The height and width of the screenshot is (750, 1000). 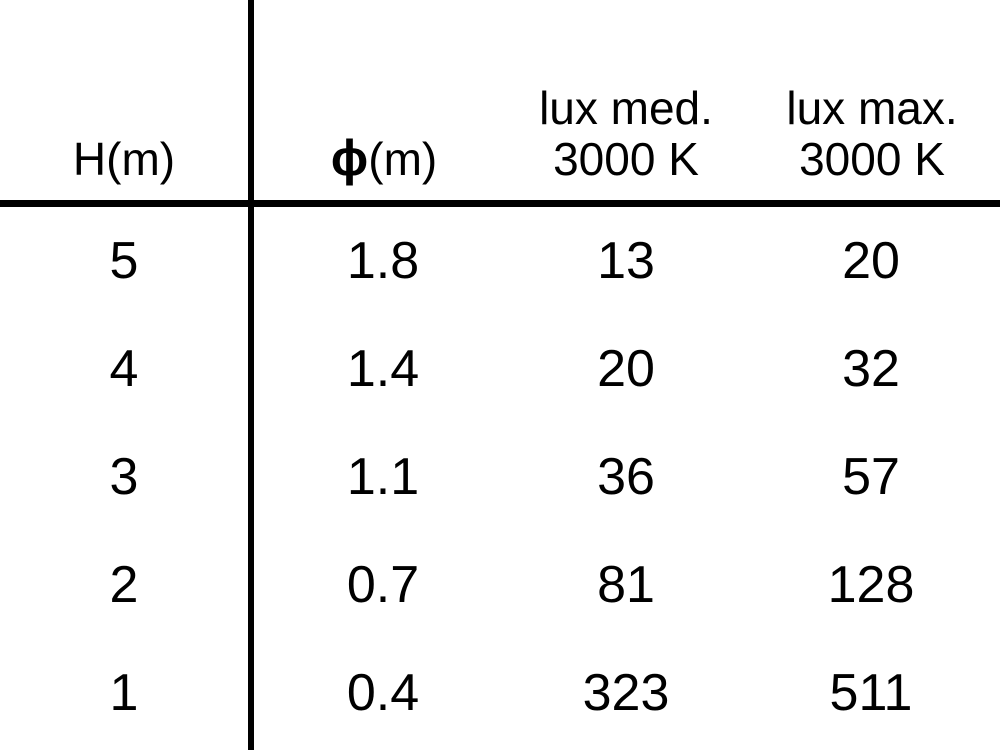 I want to click on cell-phi: 0.4, so click(x=383, y=693).